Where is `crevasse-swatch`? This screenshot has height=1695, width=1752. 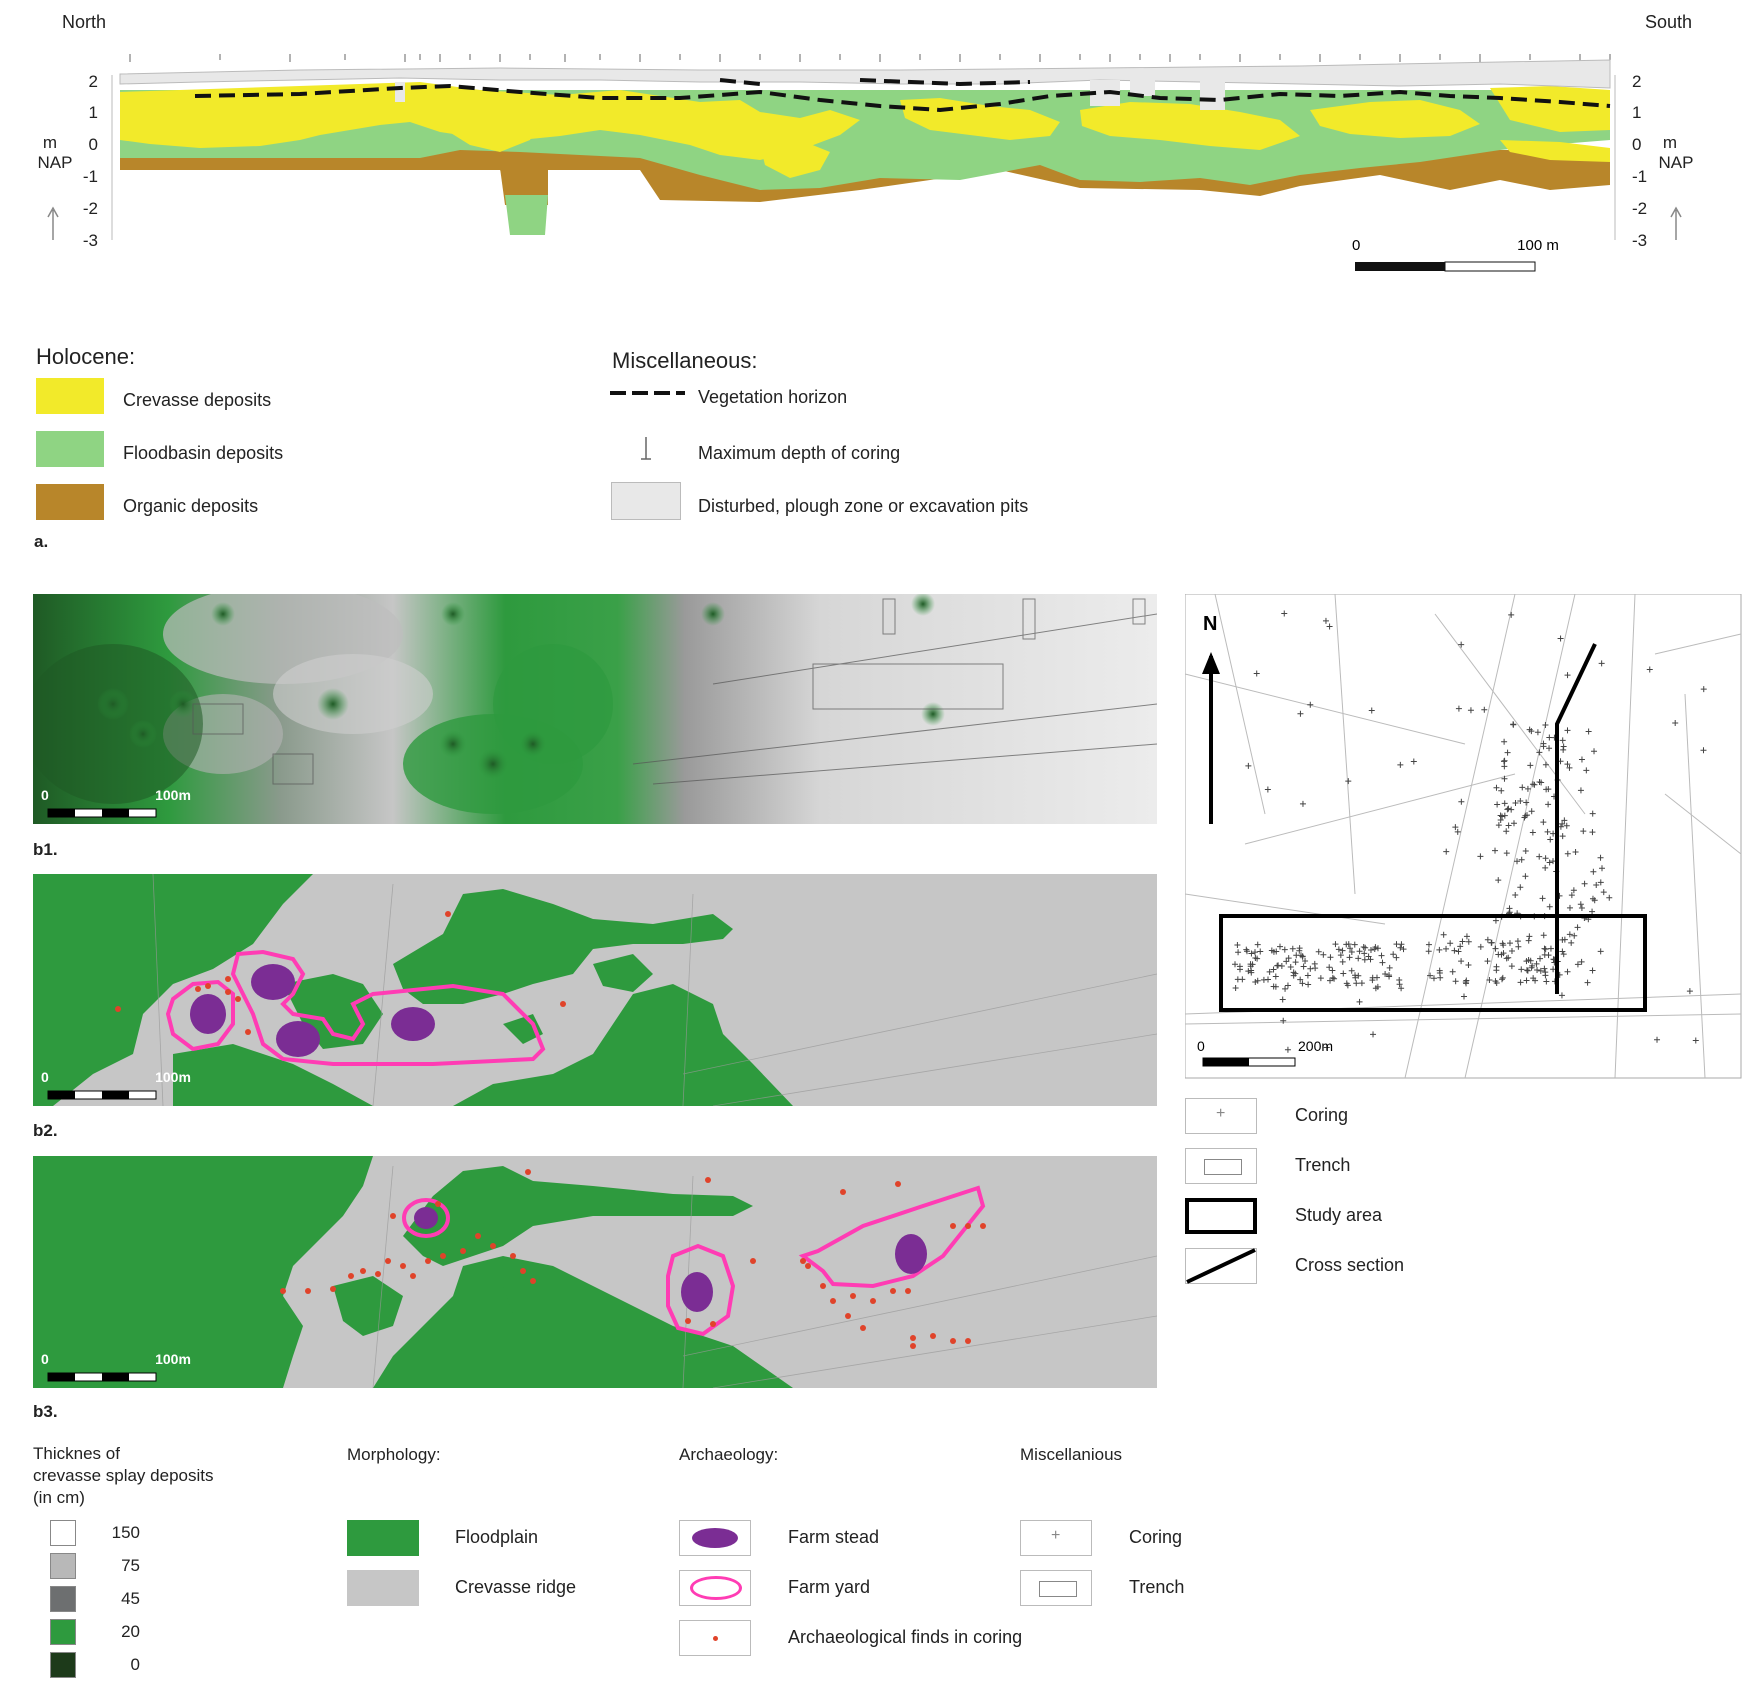 crevasse-swatch is located at coordinates (70, 396).